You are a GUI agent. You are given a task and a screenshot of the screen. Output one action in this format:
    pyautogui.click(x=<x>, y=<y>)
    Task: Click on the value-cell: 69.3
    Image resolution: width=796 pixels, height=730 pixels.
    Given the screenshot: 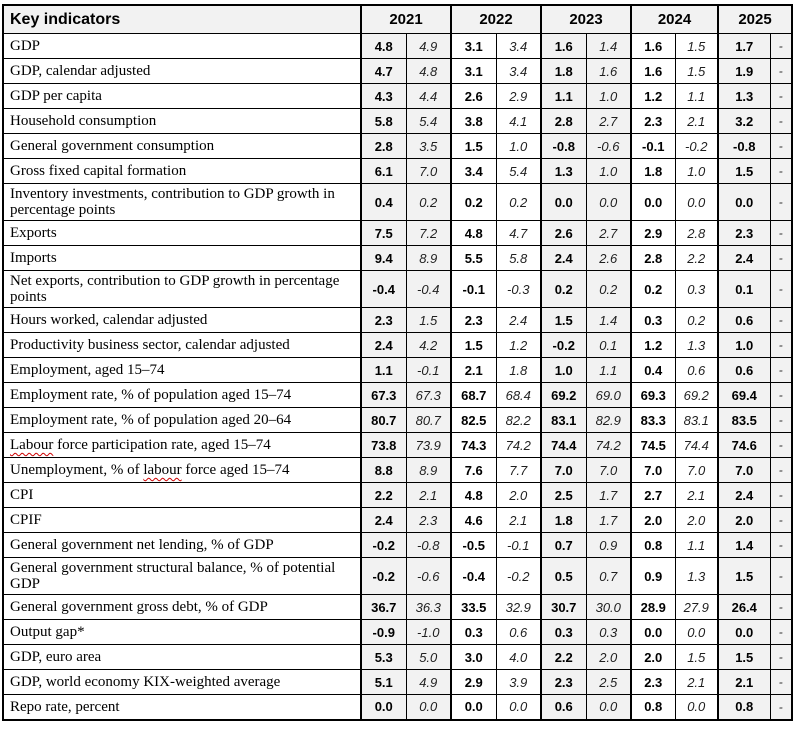 What is the action you would take?
    pyautogui.click(x=653, y=395)
    